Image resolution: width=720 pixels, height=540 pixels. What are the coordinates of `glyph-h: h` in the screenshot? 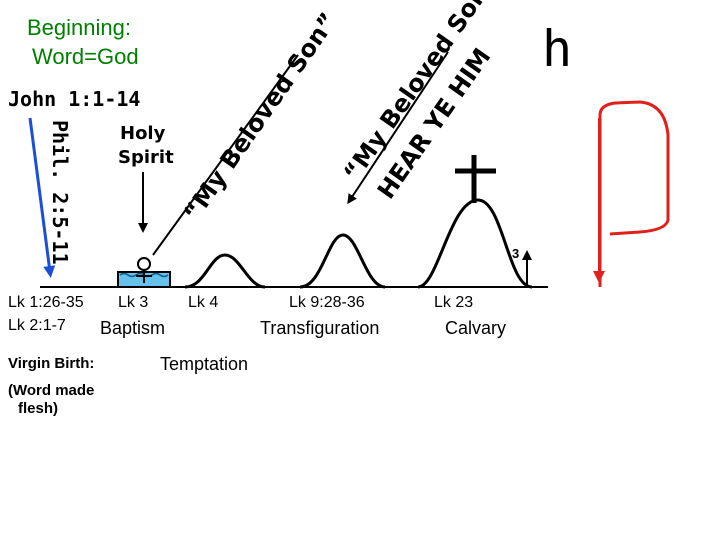 It's located at (557, 49).